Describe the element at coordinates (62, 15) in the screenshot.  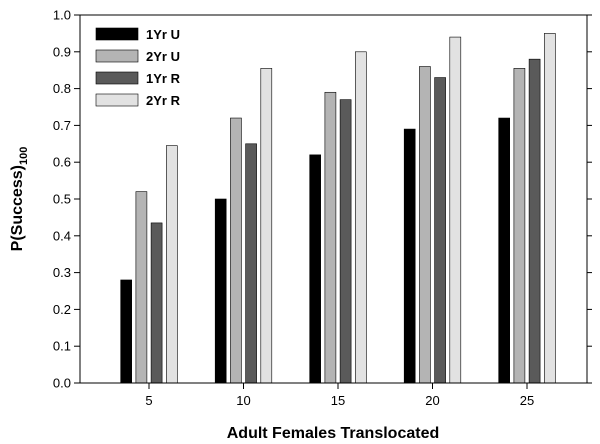
I see `y-tick-label: 1.0` at that location.